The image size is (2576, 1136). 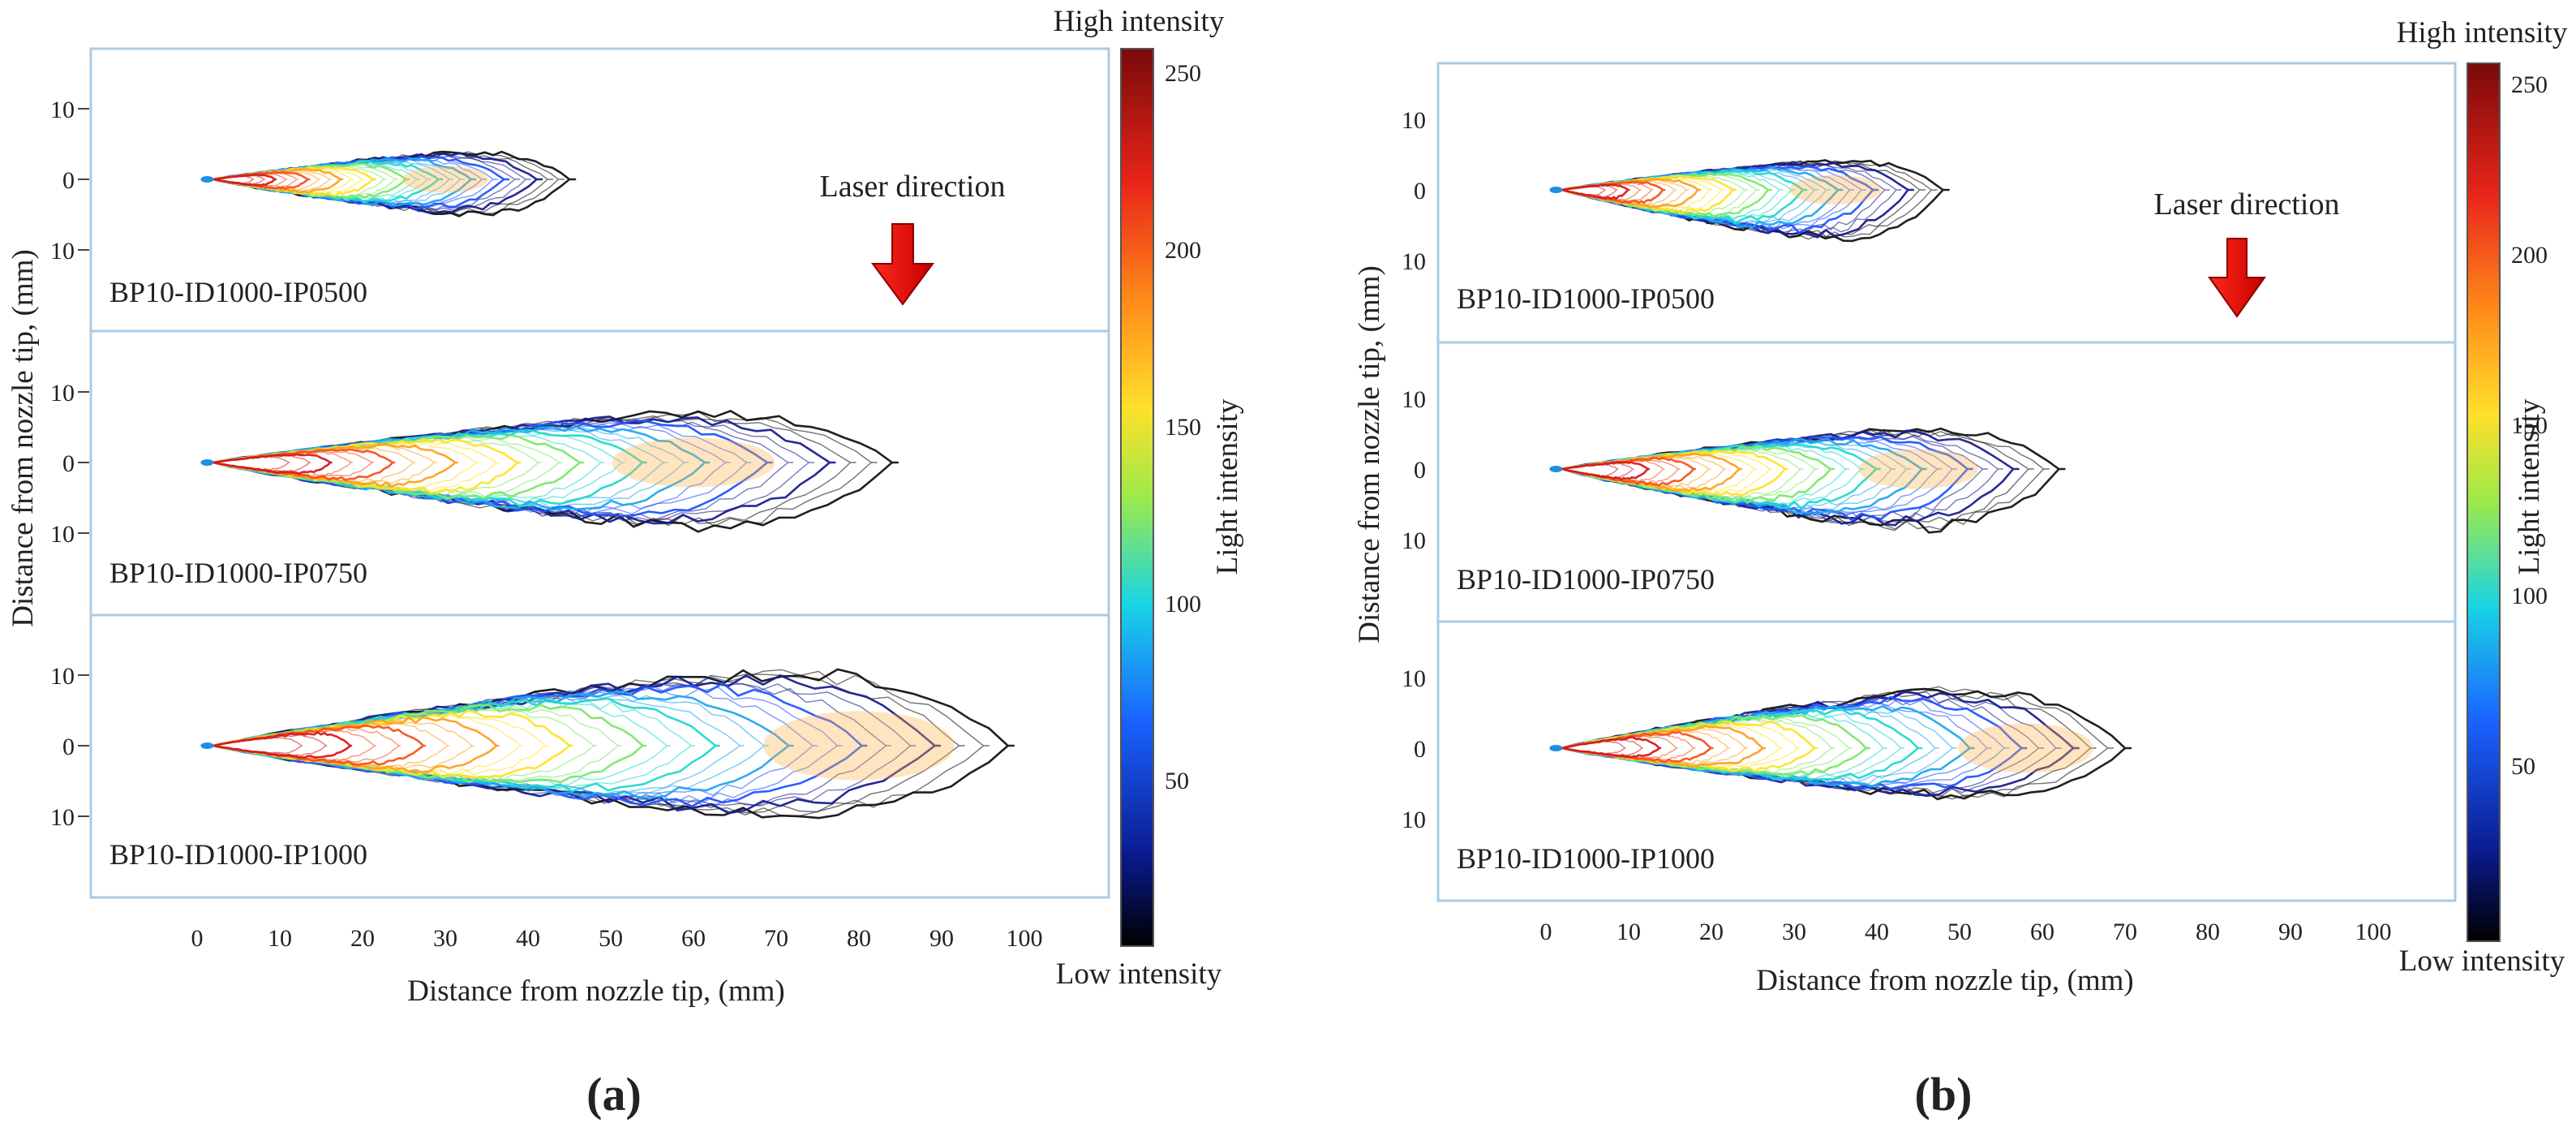 I want to click on y-ticks-a: 10 0 10 10 0 10 10 0 10, so click(x=69, y=464).